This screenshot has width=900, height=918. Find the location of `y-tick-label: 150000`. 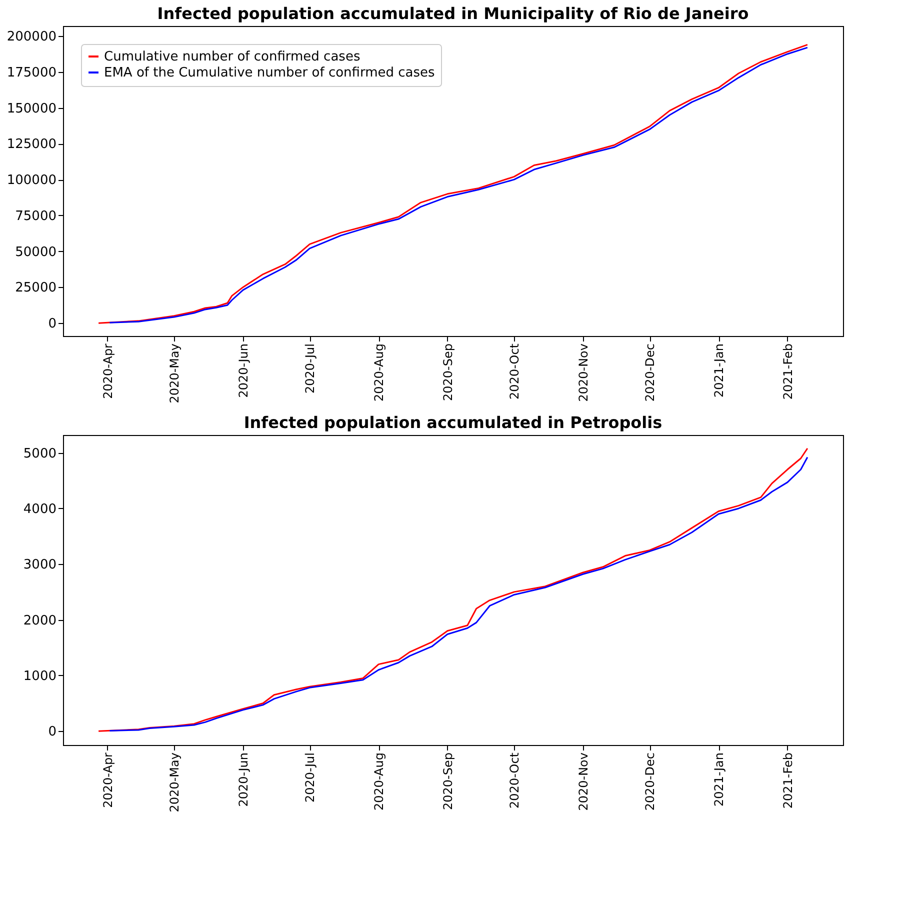

y-tick-label: 150000 is located at coordinates (31, 108).